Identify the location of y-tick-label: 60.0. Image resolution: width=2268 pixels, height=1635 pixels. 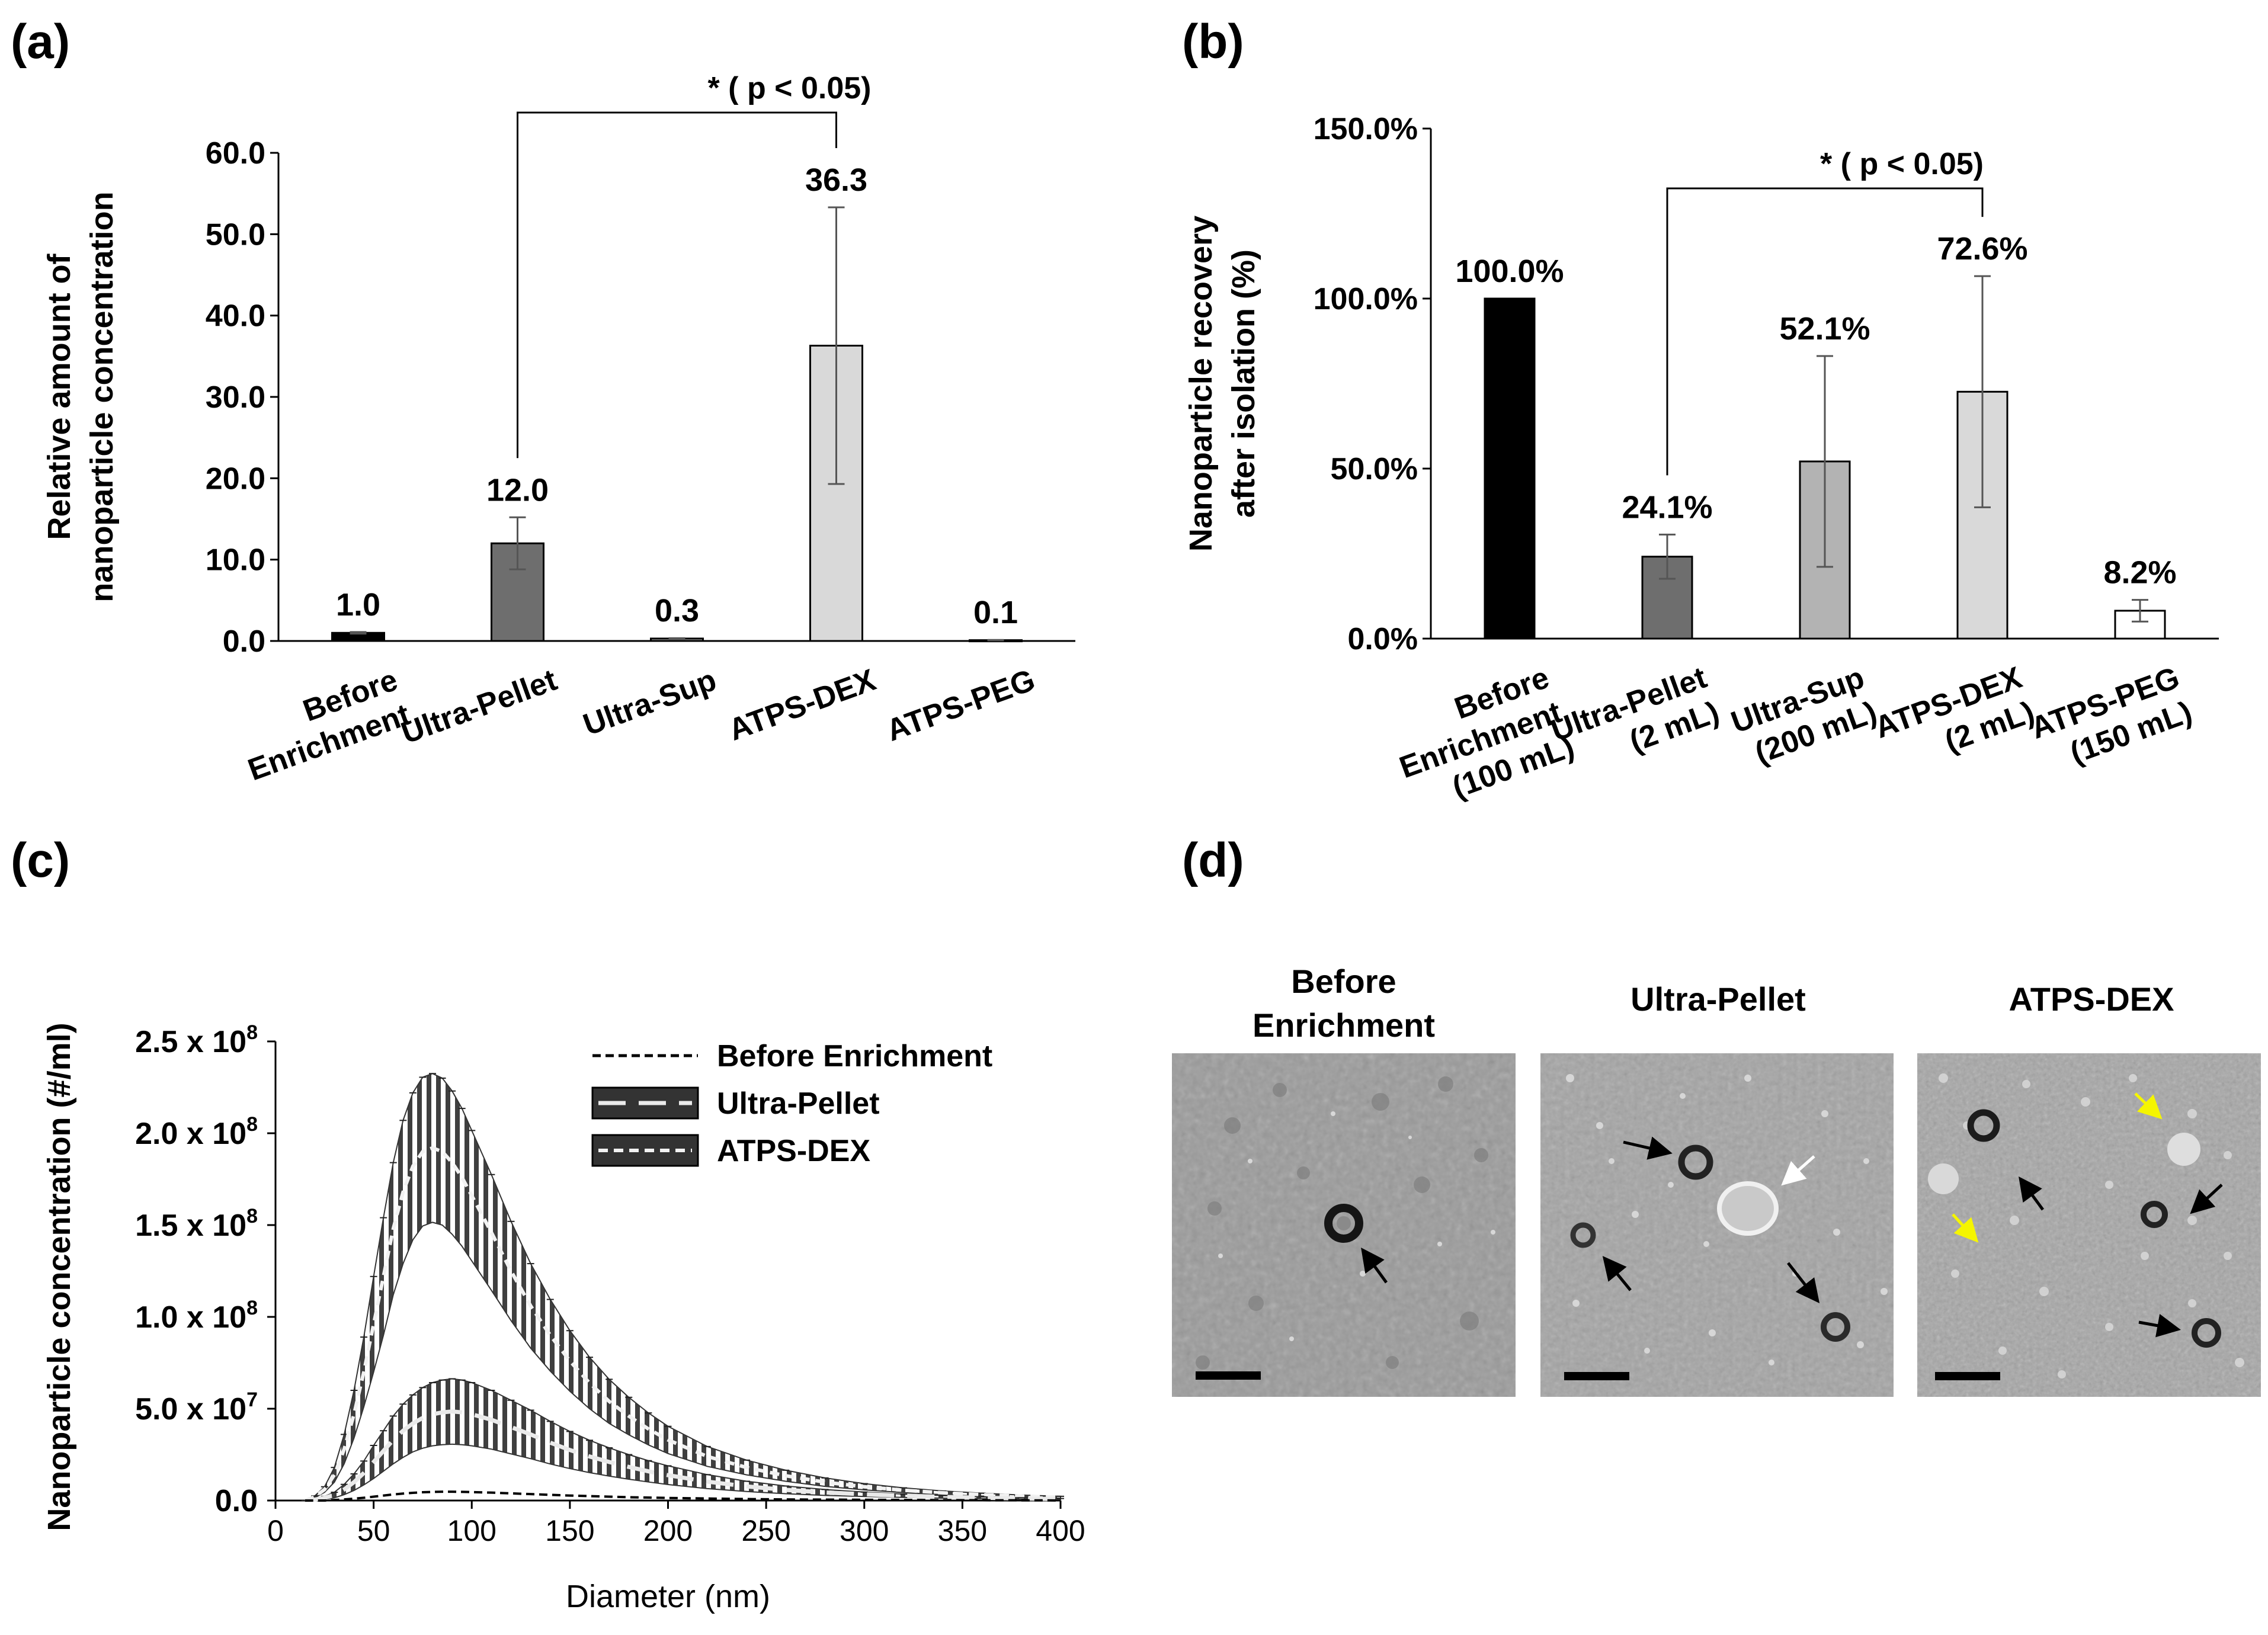
(235, 153).